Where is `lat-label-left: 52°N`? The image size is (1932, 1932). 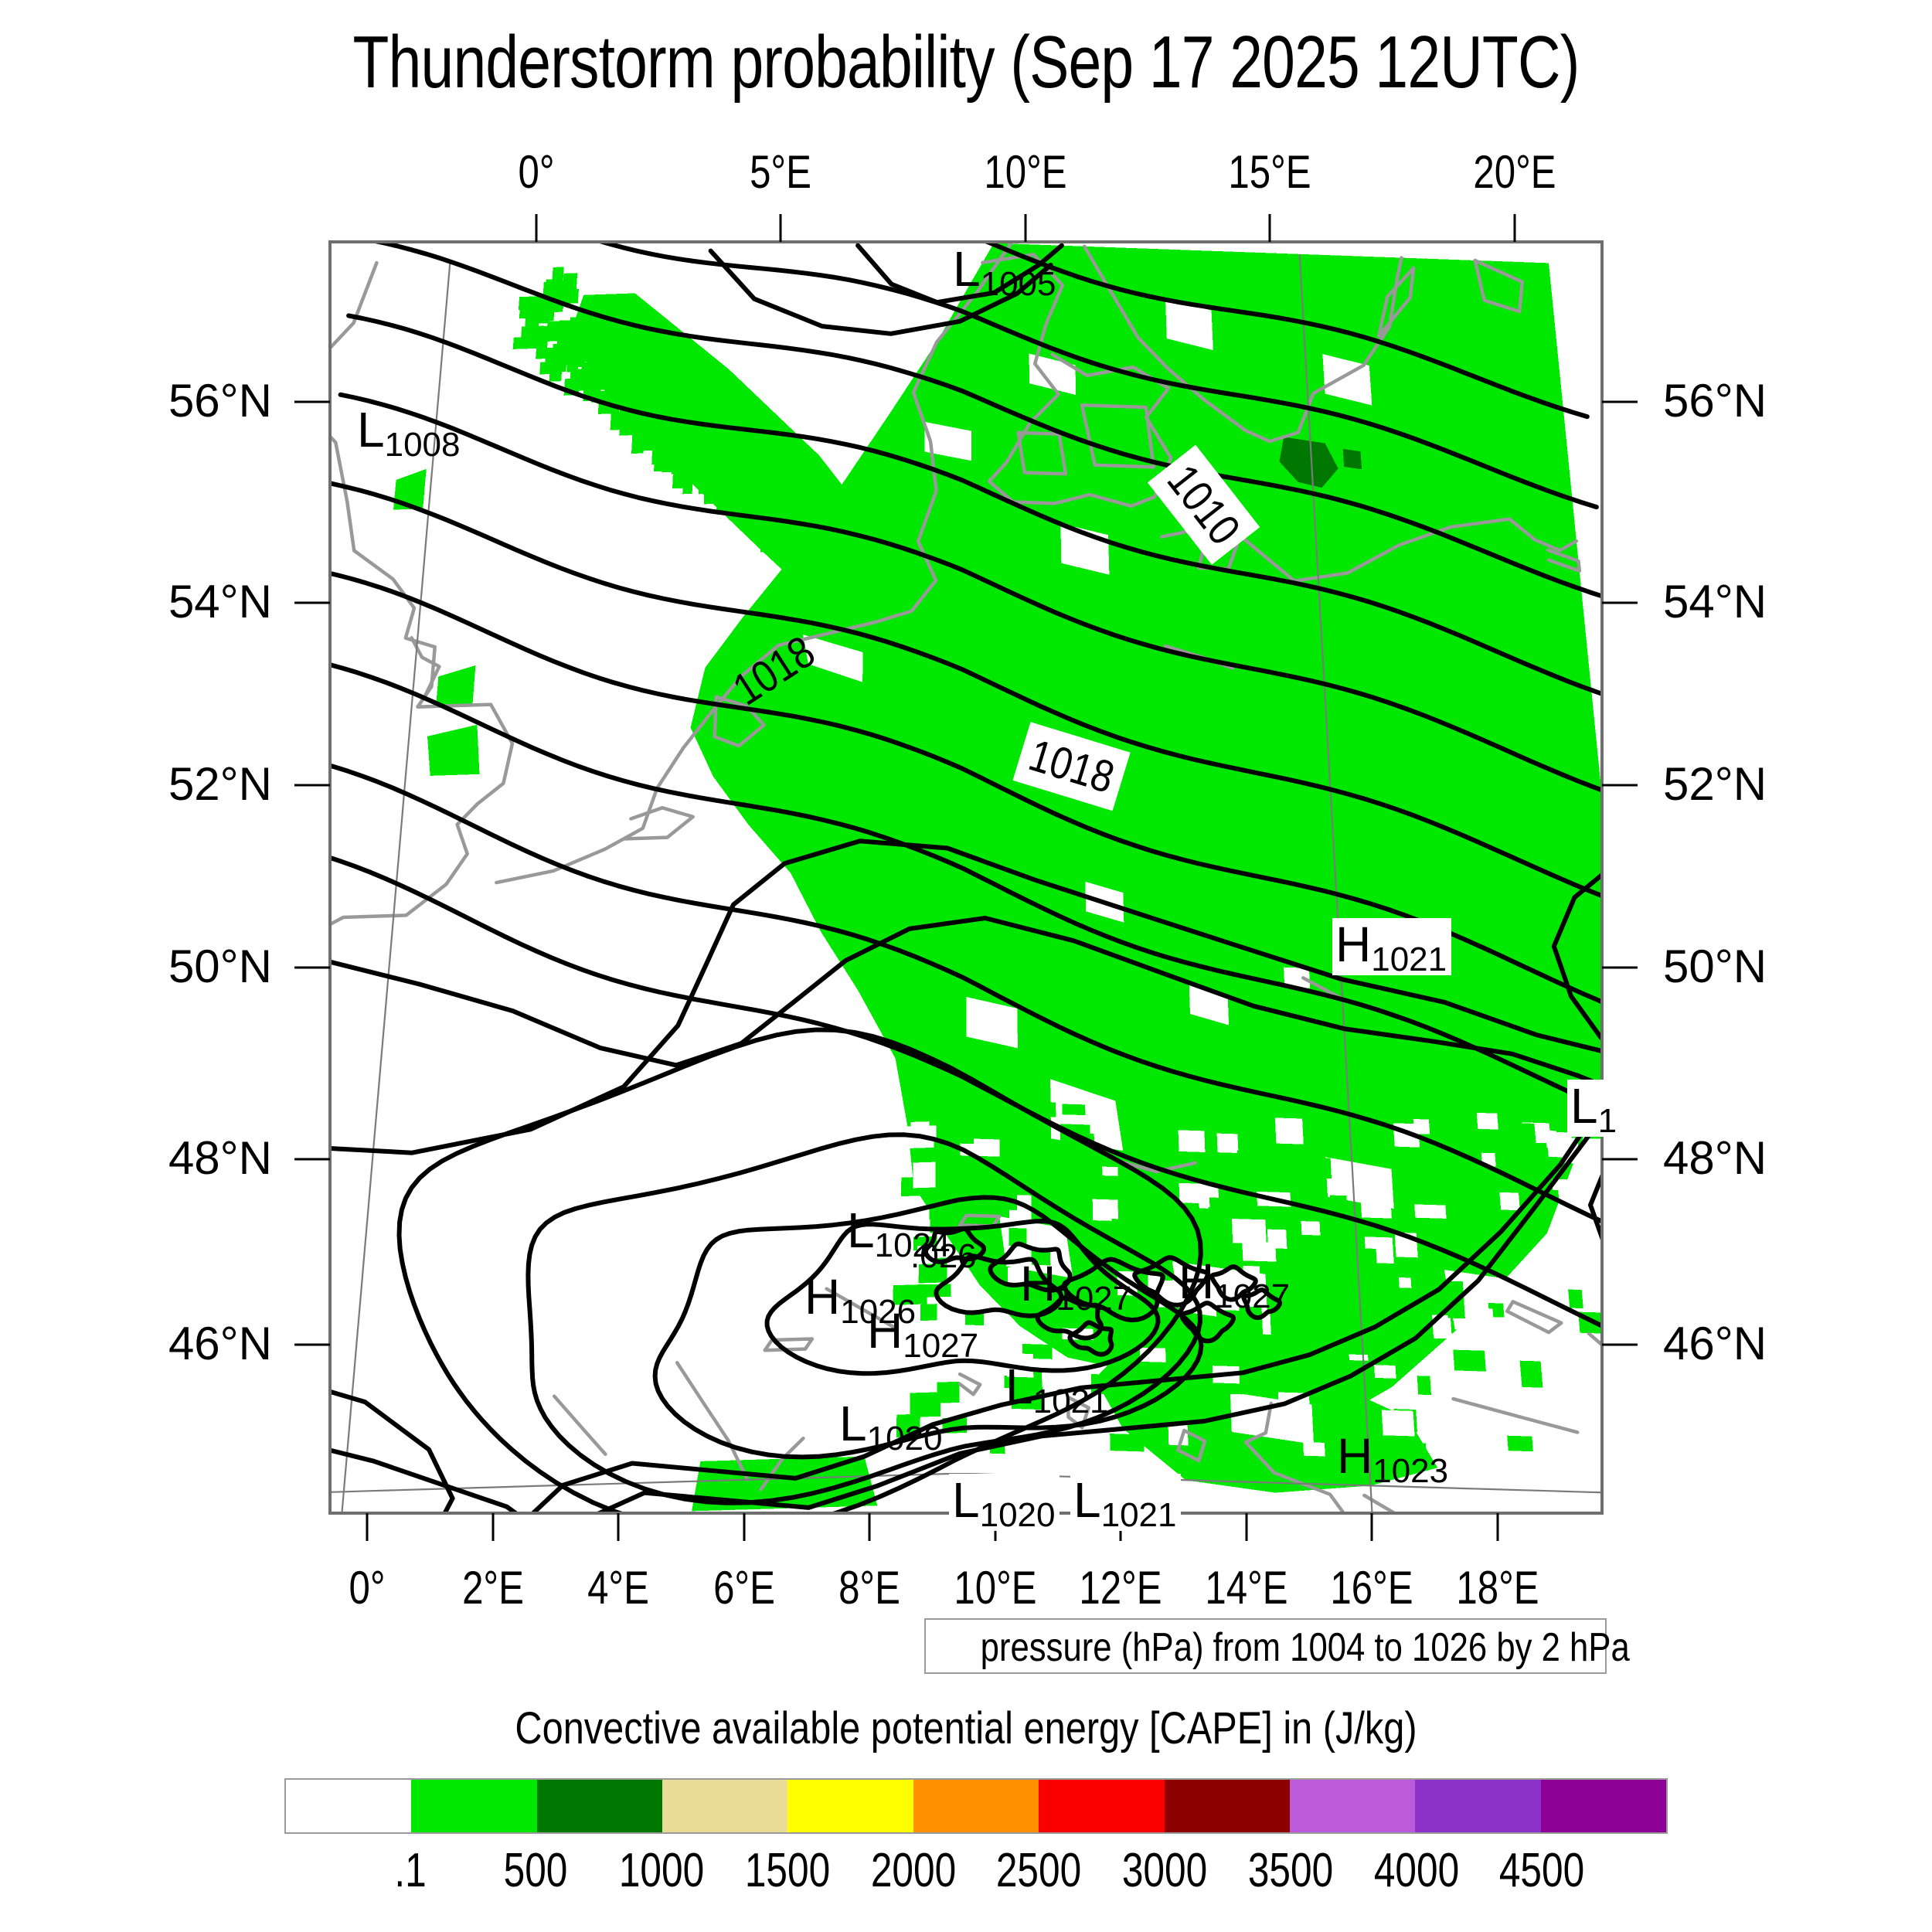 lat-label-left: 52°N is located at coordinates (220, 784).